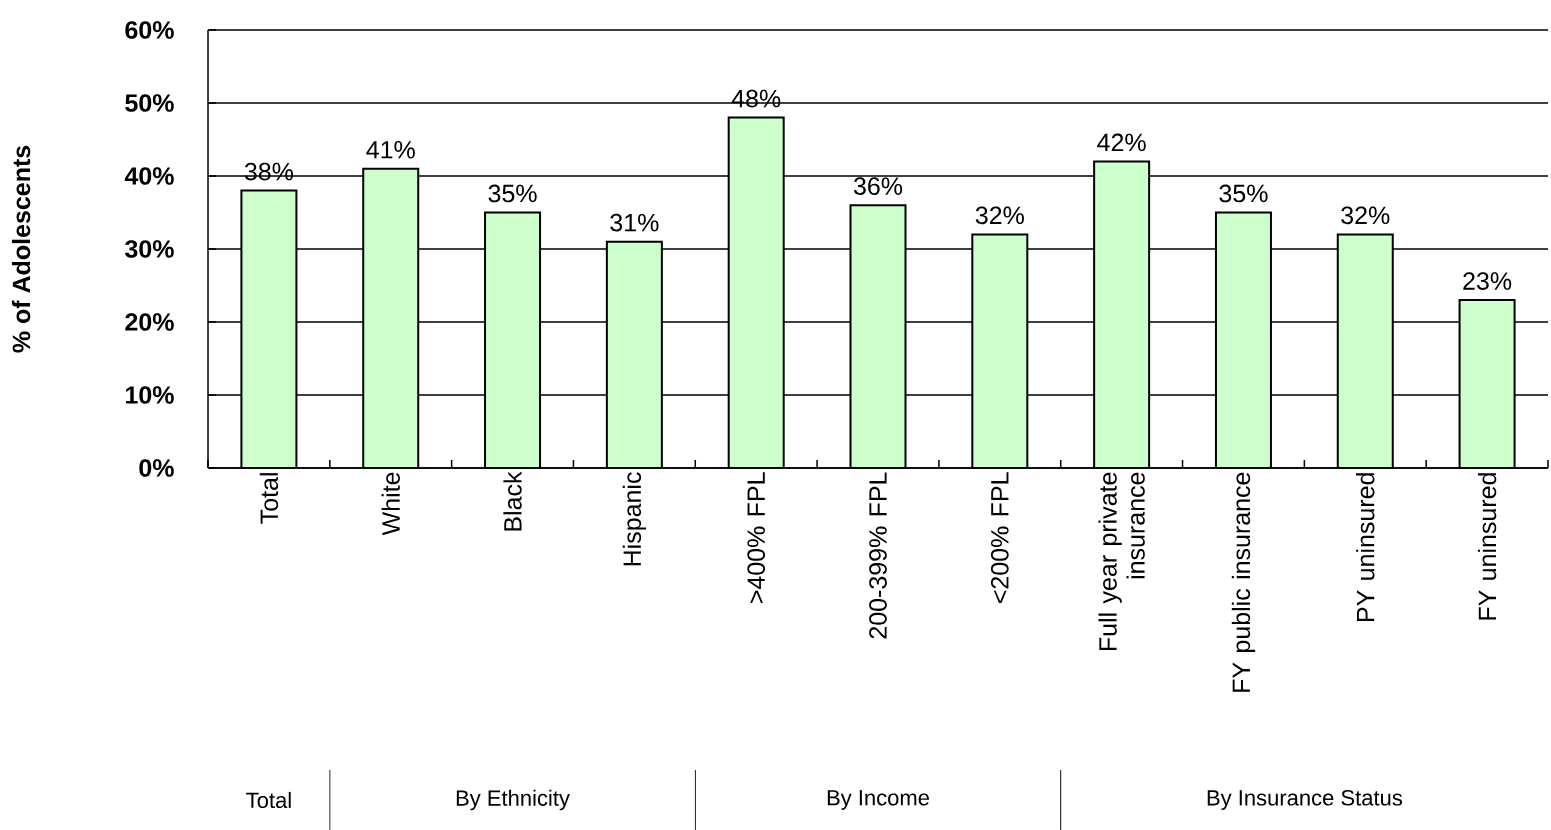 The height and width of the screenshot is (830, 1551). What do you see at coordinates (150, 395) in the screenshot?
I see `y-tick-label: 10%` at bounding box center [150, 395].